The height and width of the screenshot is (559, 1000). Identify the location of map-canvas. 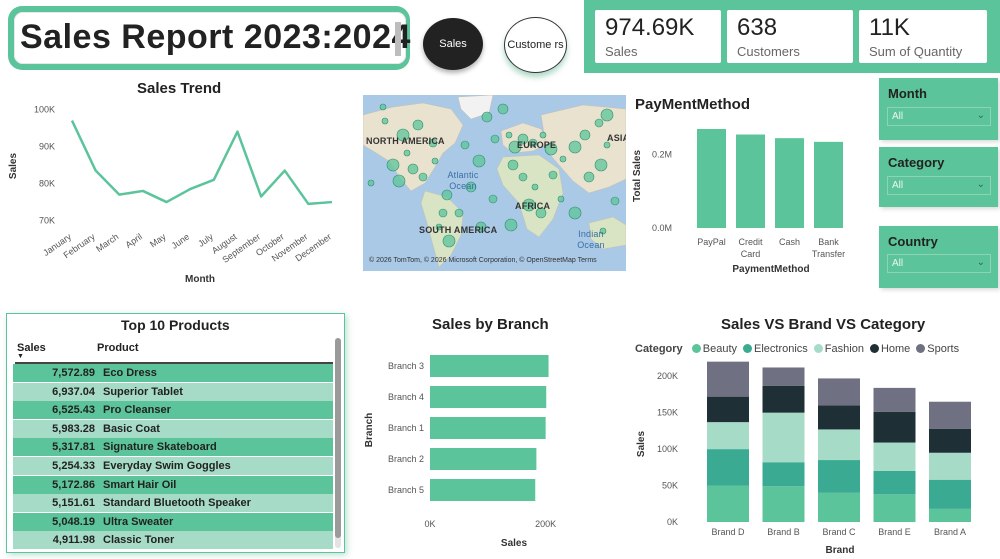
(494, 183).